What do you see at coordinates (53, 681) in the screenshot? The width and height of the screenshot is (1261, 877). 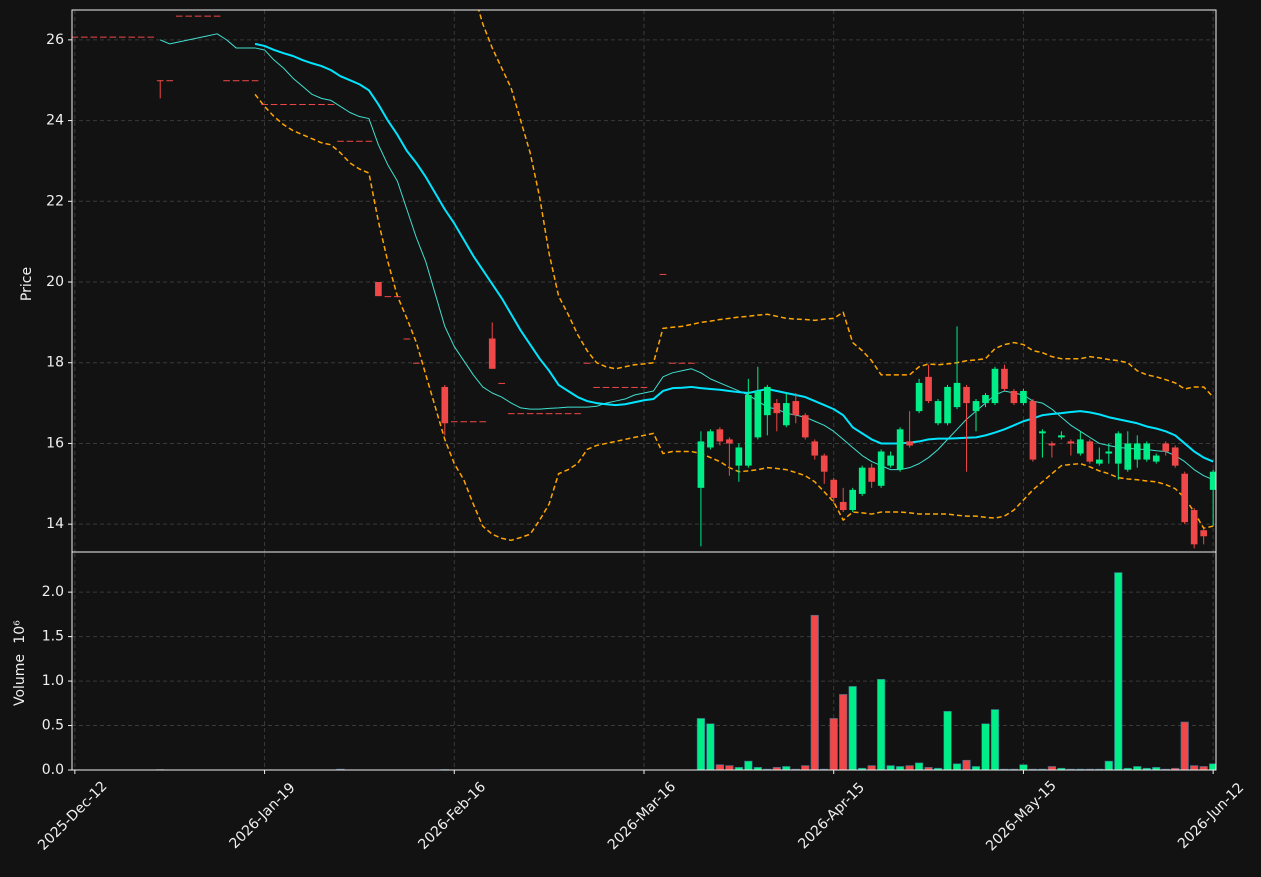 I see `y-tick-label: 1.0` at bounding box center [53, 681].